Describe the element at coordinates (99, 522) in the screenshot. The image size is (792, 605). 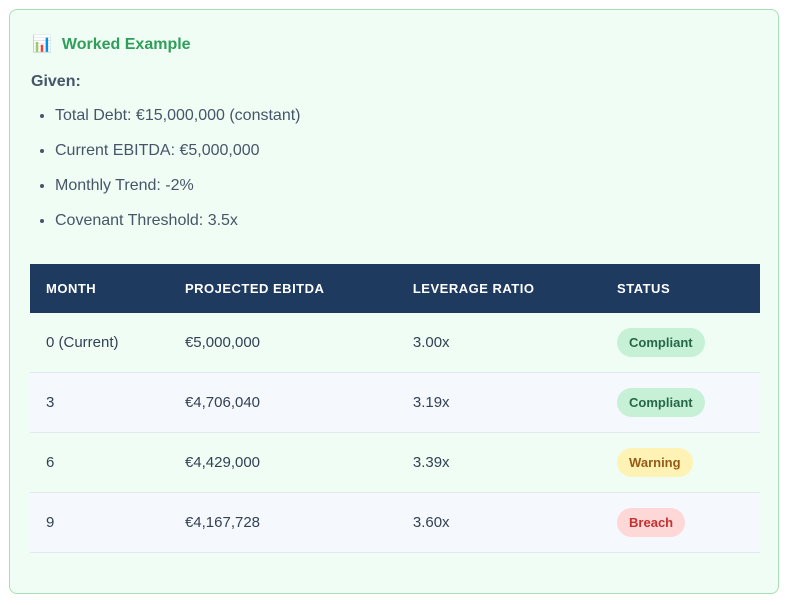
I see `cell: 9` at that location.